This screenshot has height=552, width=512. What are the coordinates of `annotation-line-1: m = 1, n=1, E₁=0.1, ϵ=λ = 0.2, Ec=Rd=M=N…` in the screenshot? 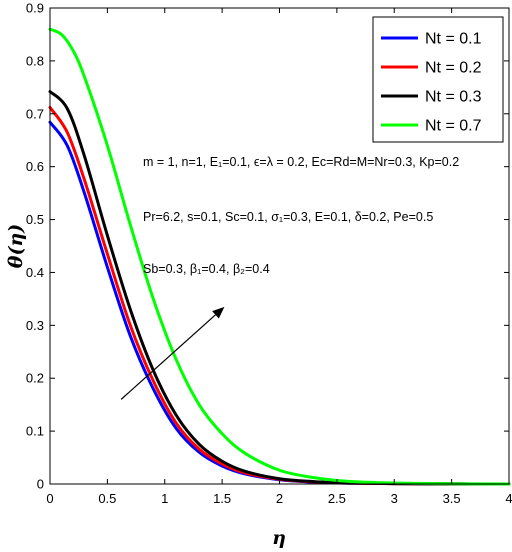 It's located at (301, 162).